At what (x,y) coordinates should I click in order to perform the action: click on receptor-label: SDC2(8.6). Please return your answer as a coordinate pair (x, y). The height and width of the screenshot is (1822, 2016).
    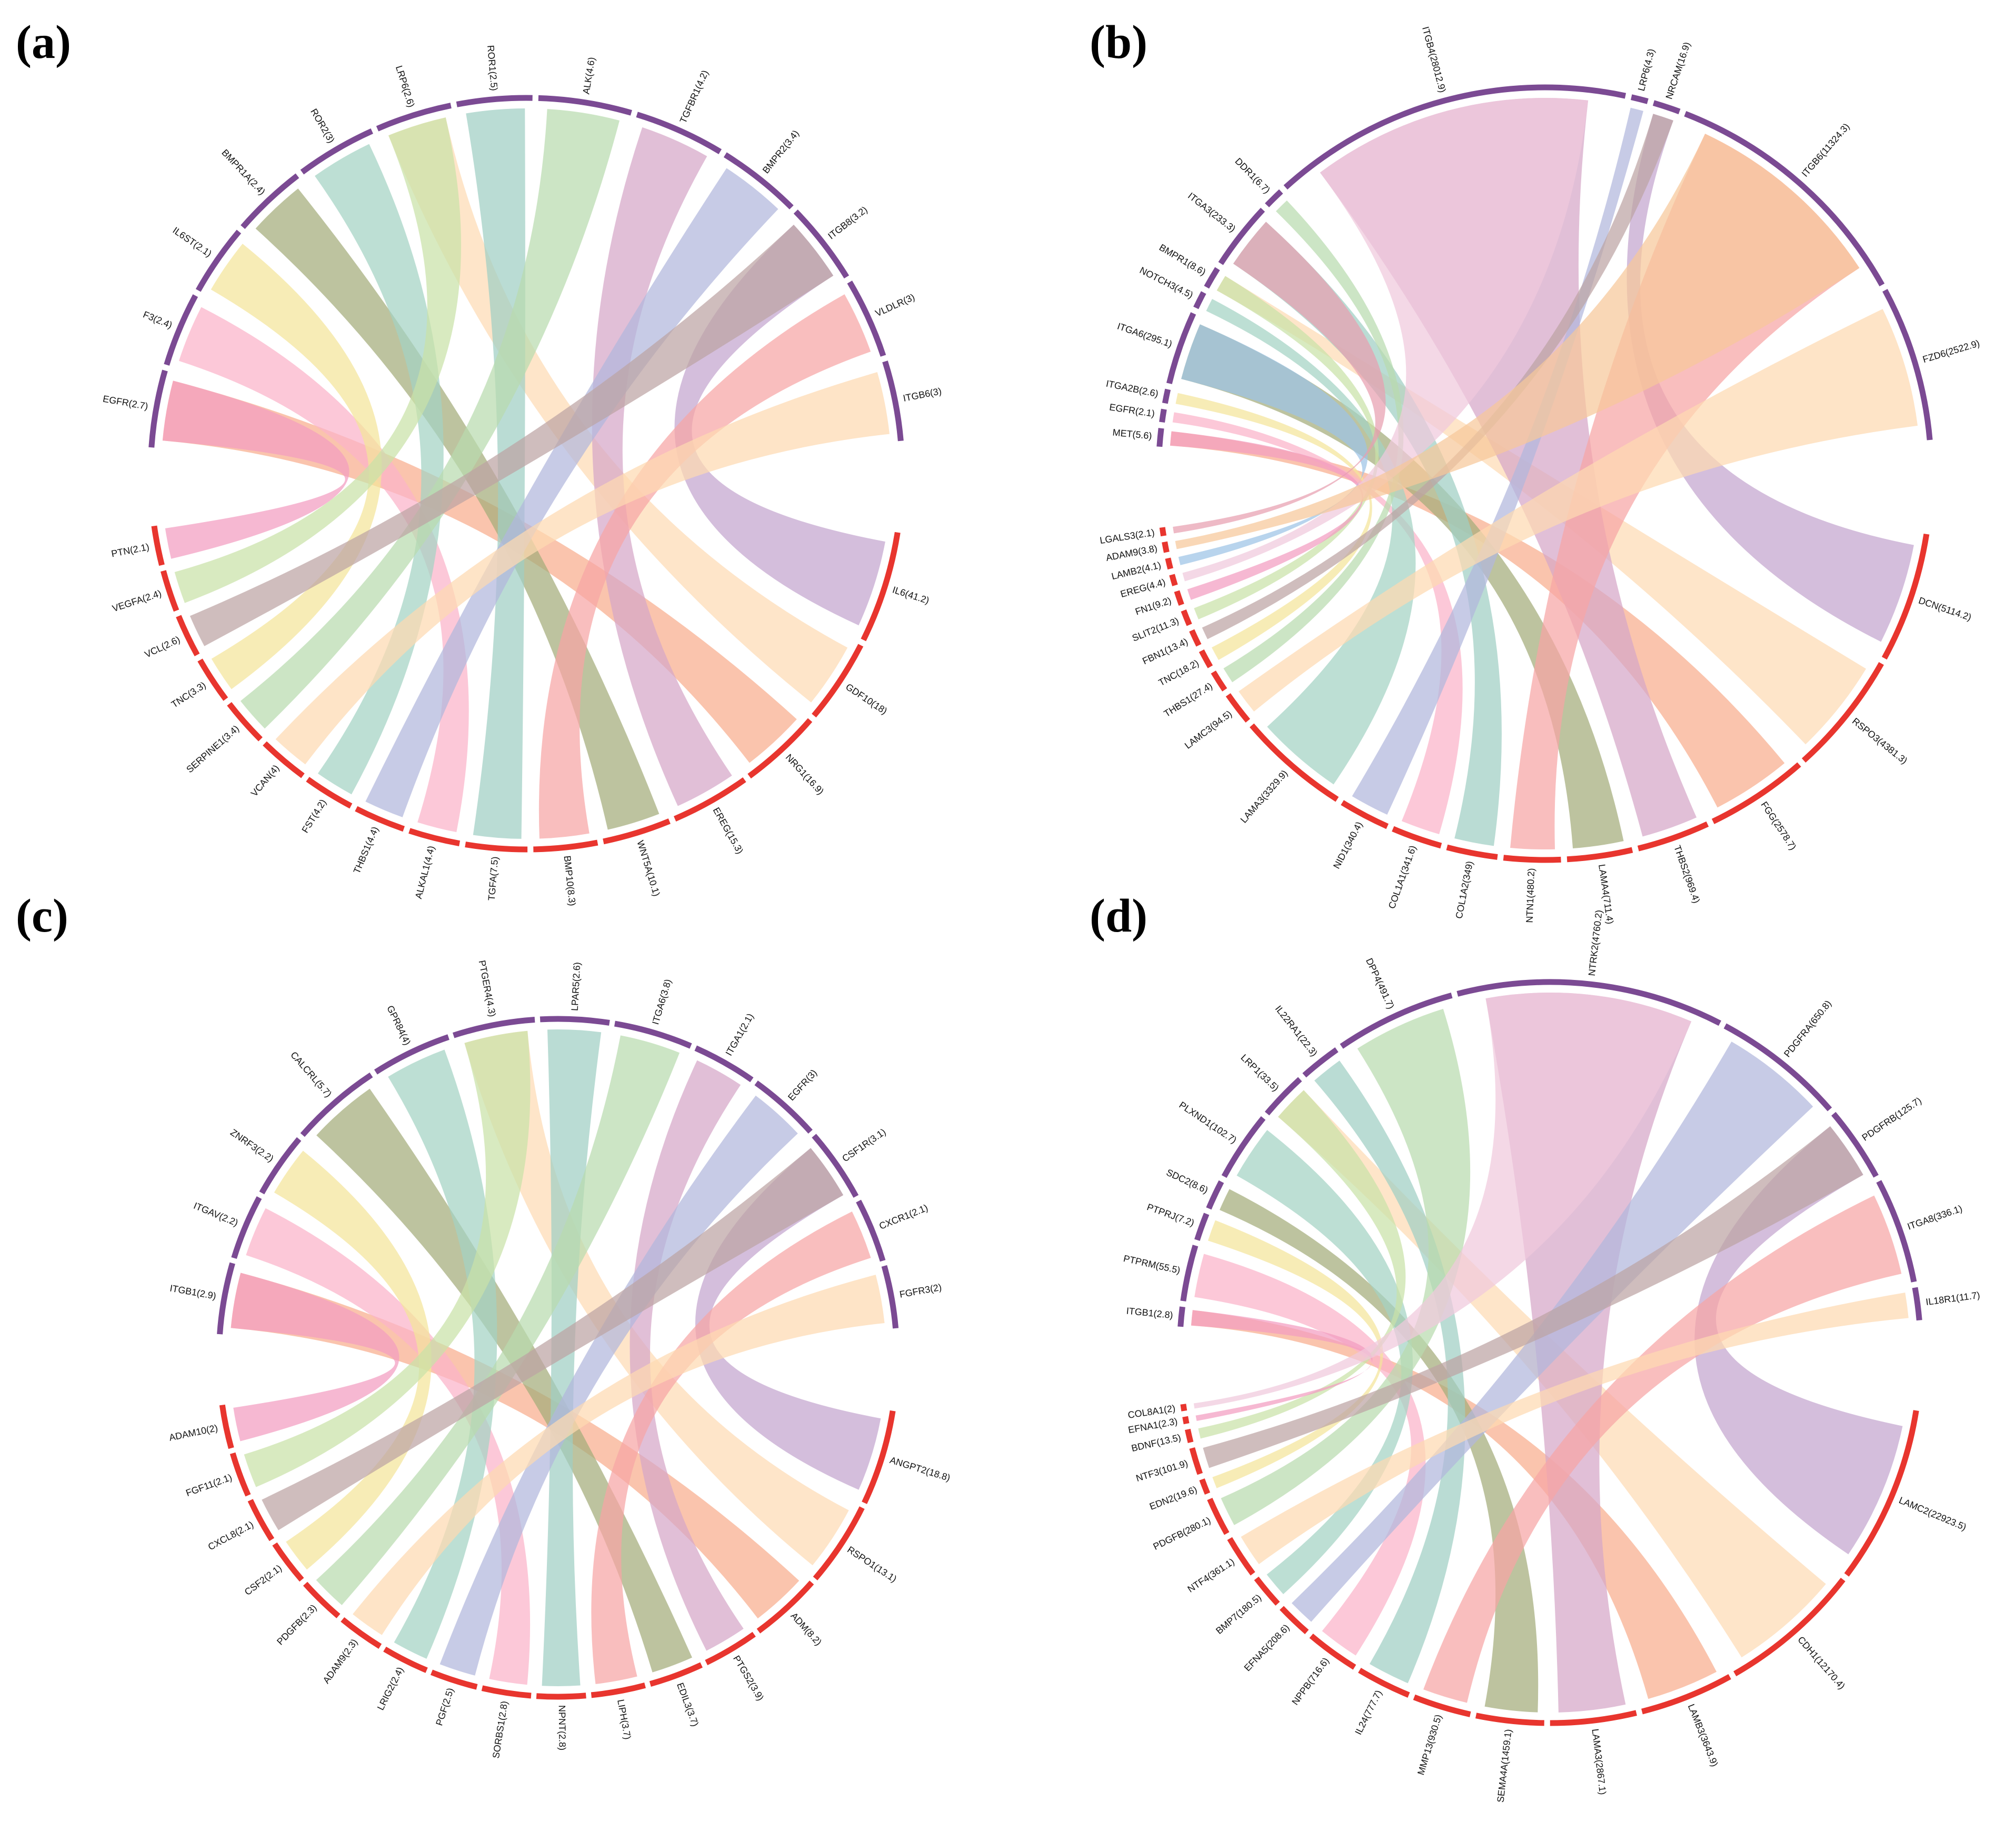
    Looking at the image, I should click on (1187, 1181).